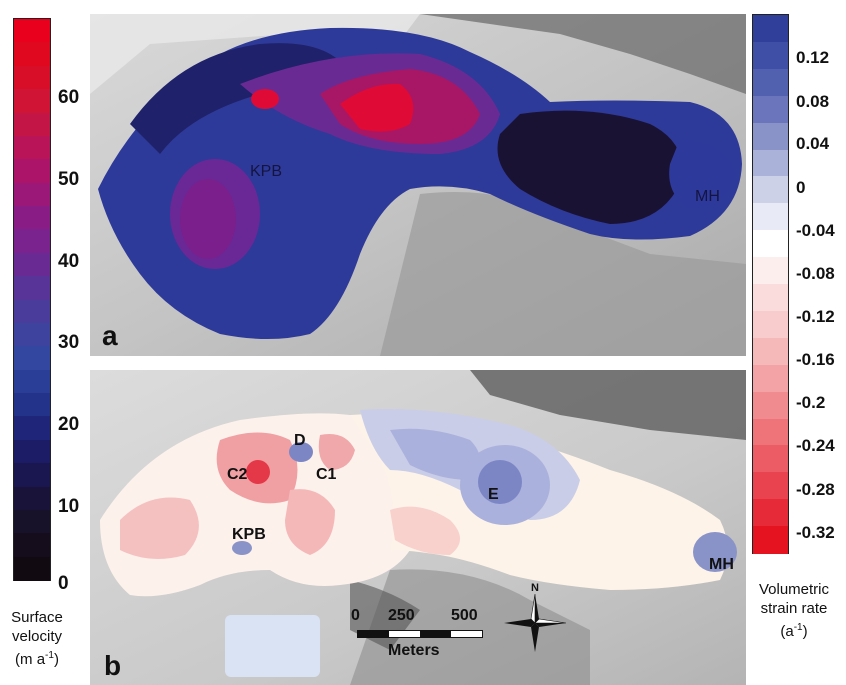  Describe the element at coordinates (249, 534) in the screenshot. I see `panel-b-site-kpb: KPB` at that location.